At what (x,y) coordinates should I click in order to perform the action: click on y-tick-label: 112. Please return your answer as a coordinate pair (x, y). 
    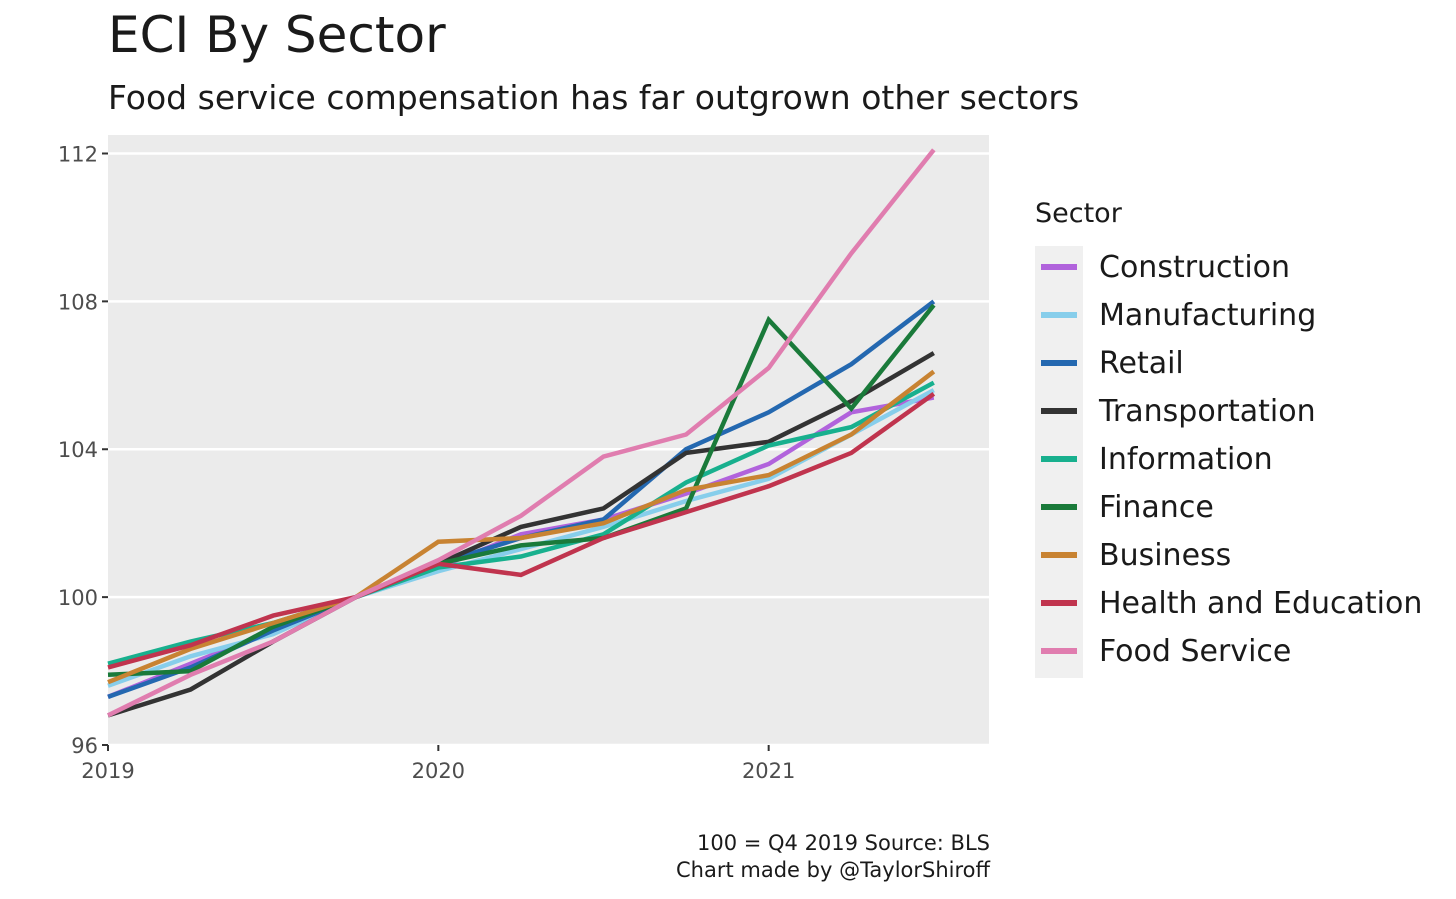
    Looking at the image, I should click on (78, 154).